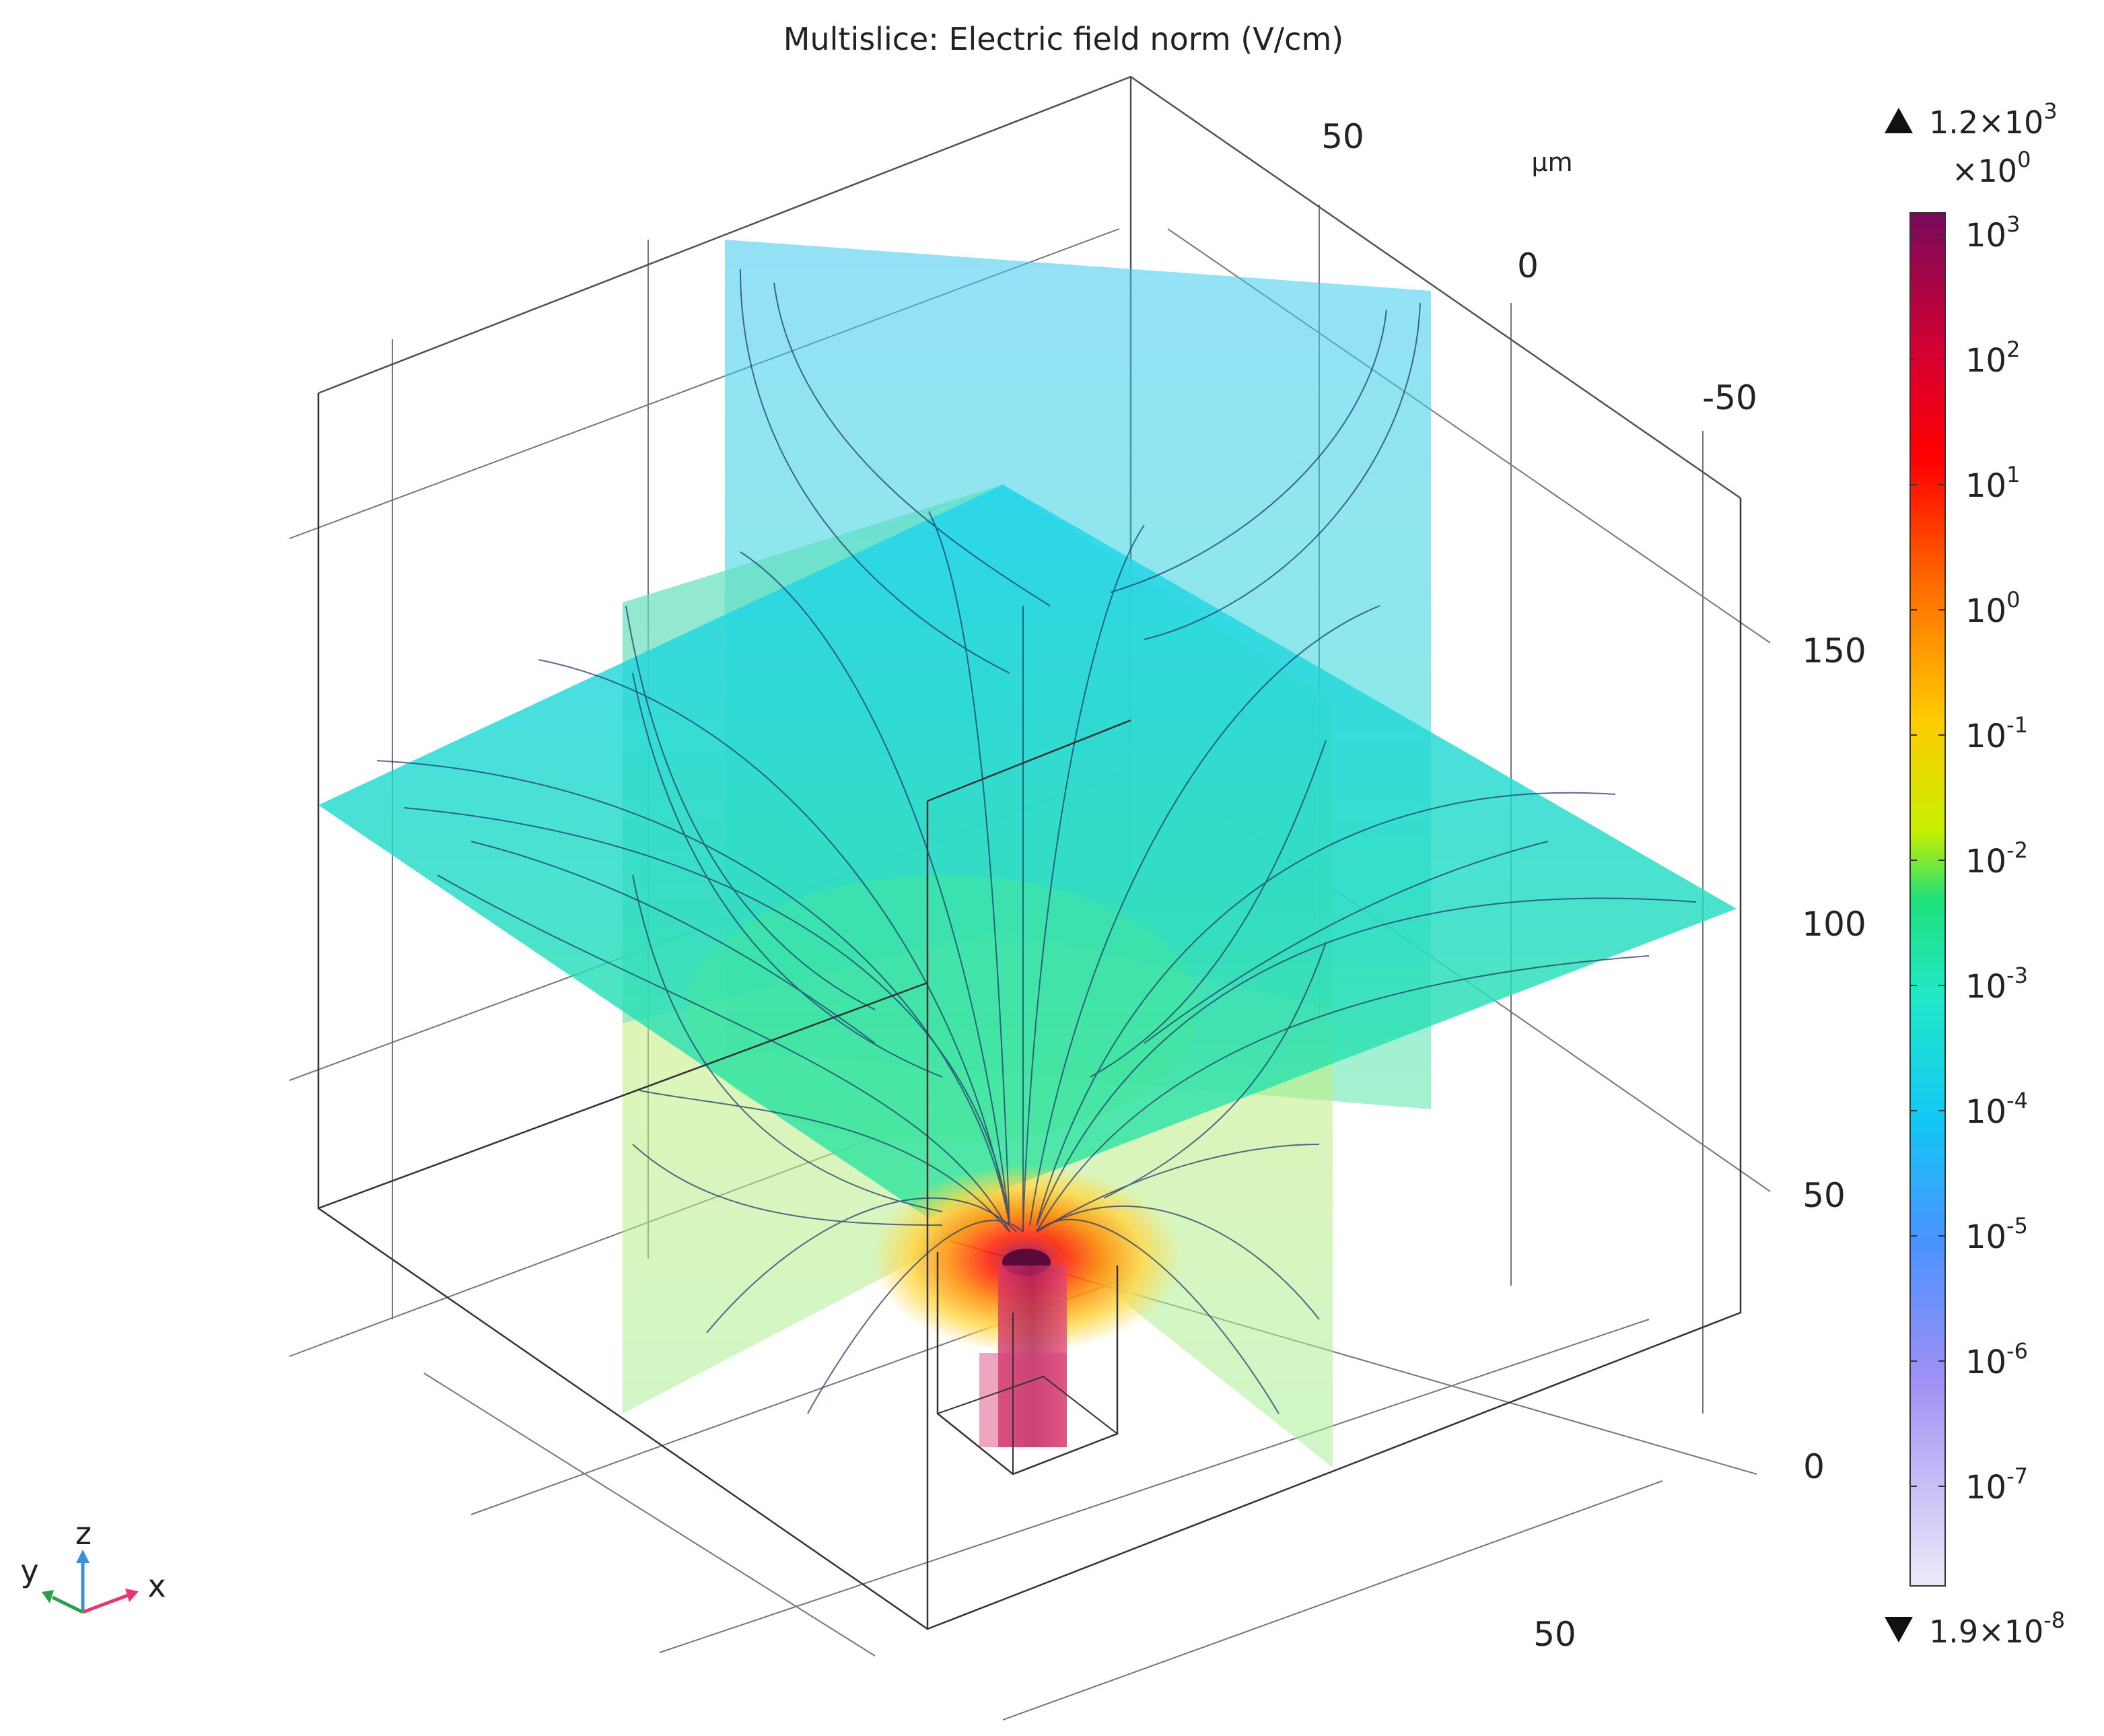  I want to click on unit-label: µm, so click(1552, 162).